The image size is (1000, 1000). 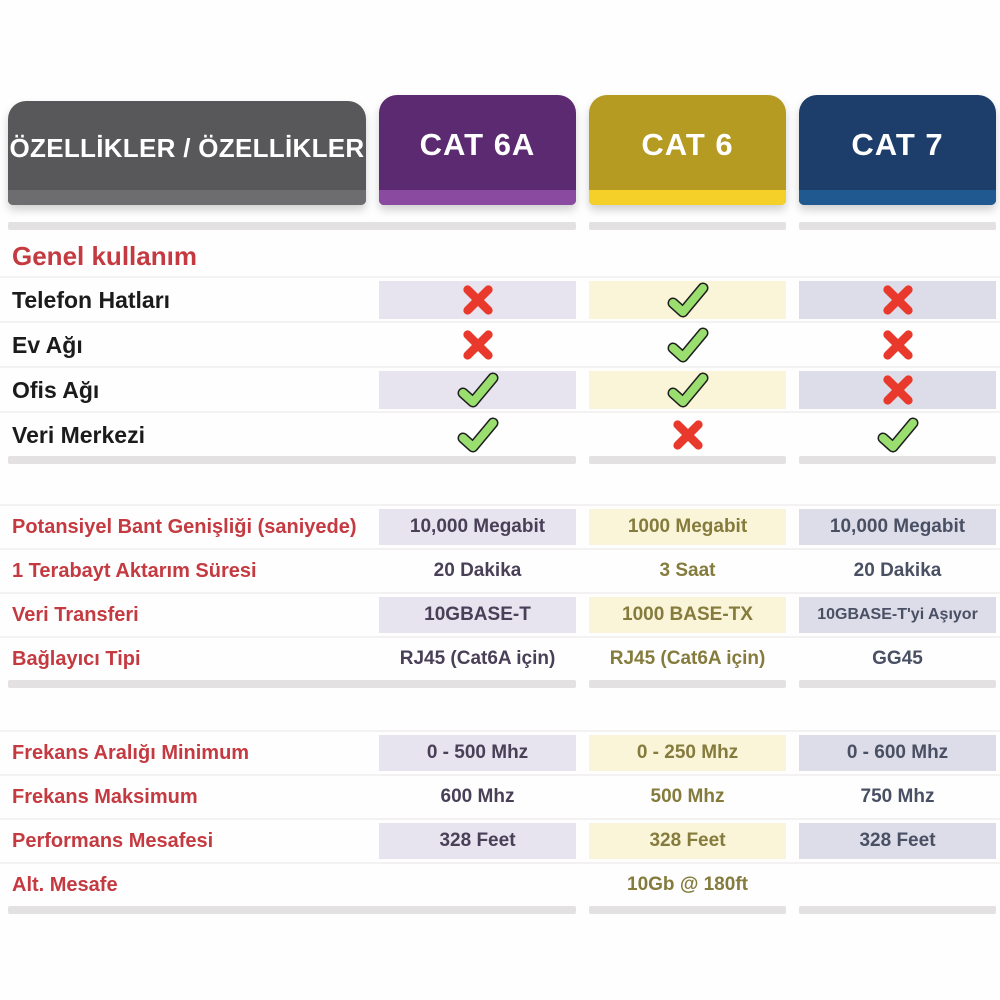 I want to click on row-label: Frekans Aralığı Minimum, so click(x=131, y=752).